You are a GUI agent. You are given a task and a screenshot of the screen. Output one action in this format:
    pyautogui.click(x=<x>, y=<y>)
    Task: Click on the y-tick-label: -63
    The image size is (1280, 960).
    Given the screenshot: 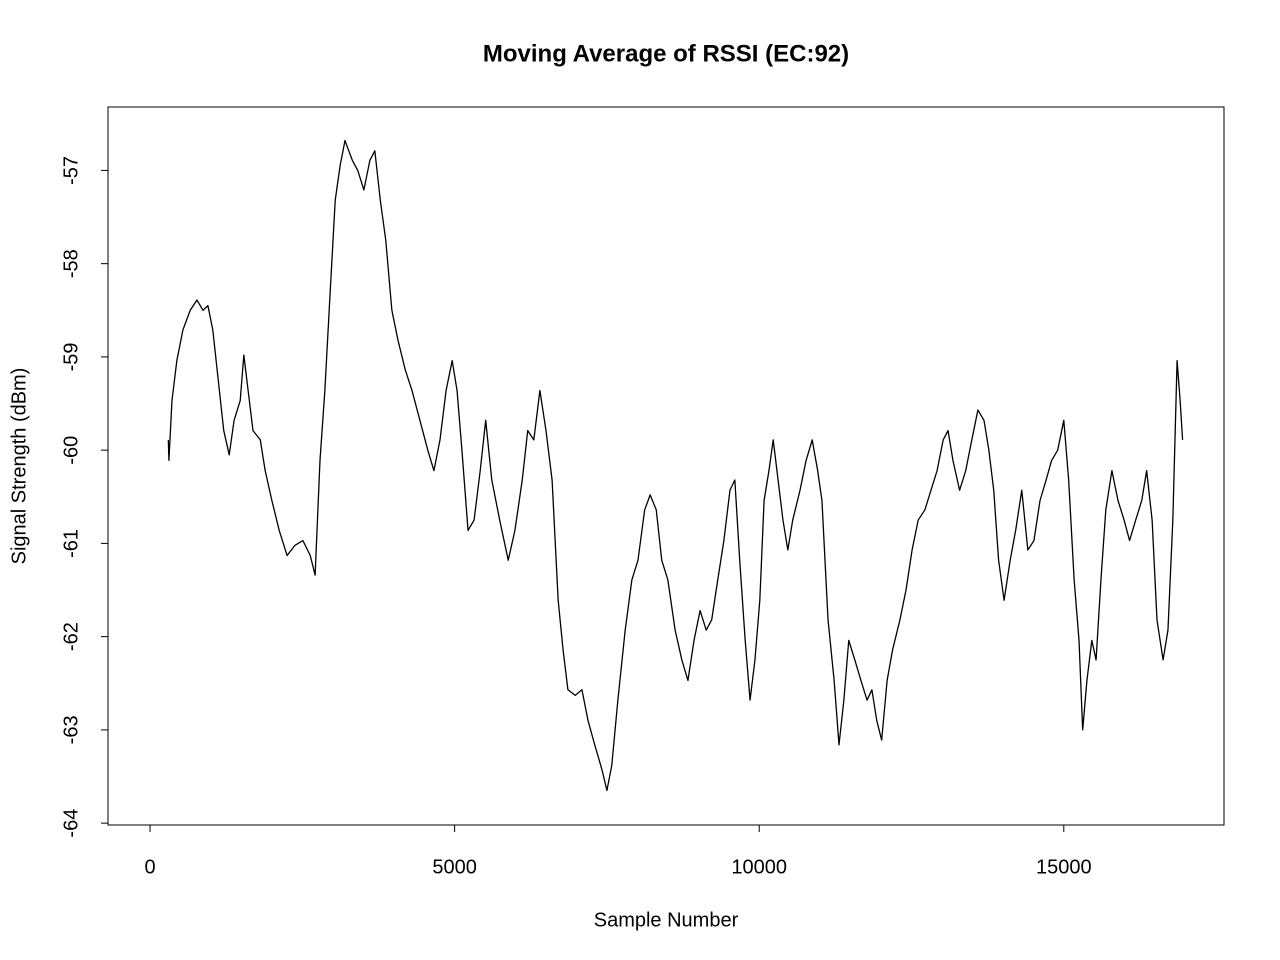 What is the action you would take?
    pyautogui.click(x=71, y=729)
    